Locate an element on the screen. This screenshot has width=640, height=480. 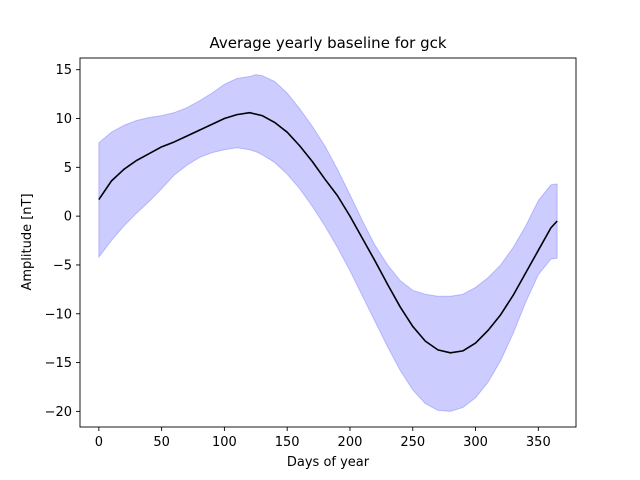
x-axis-ticks: 0 50 100 150 200 250 300 350 is located at coordinates (323, 438).